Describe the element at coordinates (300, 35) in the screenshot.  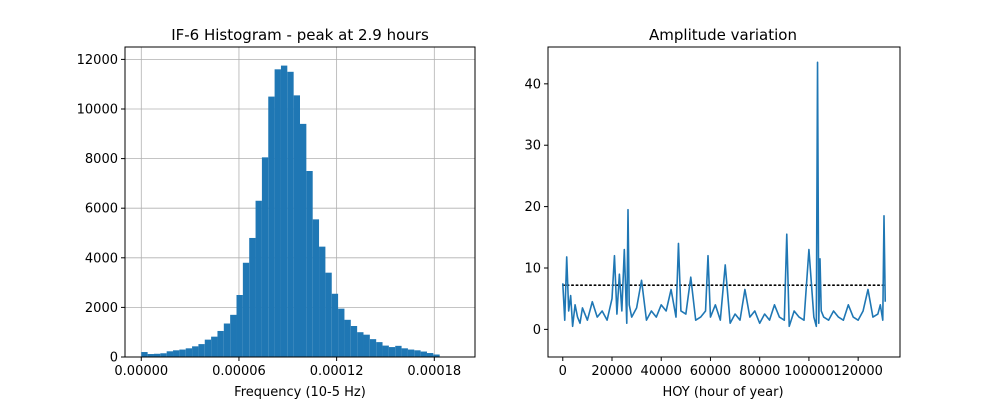
I see `histogram-title: IF-6 Histogram - peak at 2.9 hours` at that location.